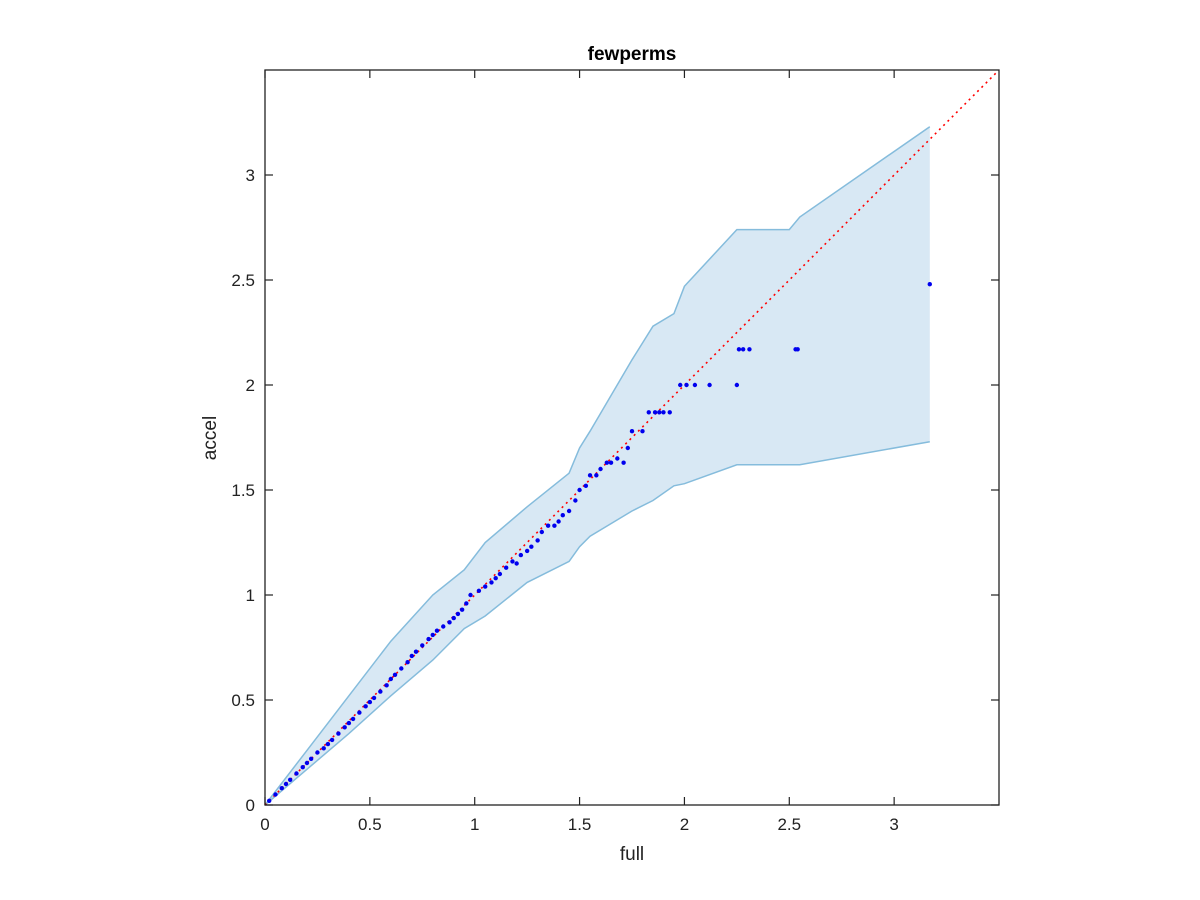 The width and height of the screenshot is (1200, 900). I want to click on x-tick-label: 0, so click(264, 824).